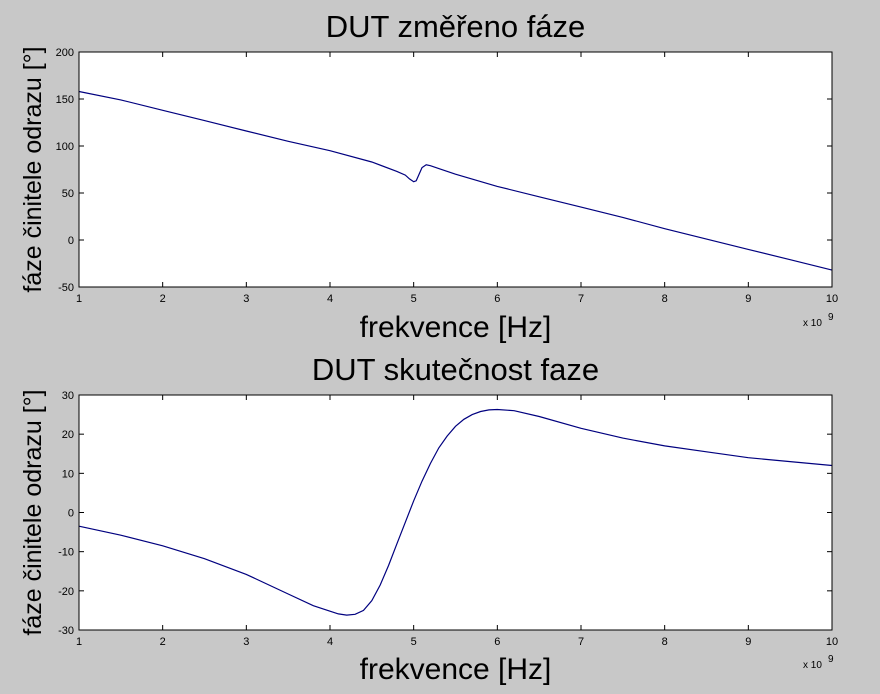 The height and width of the screenshot is (694, 880). Describe the element at coordinates (68, 194) in the screenshot. I see `y-tick-label: 50` at that location.